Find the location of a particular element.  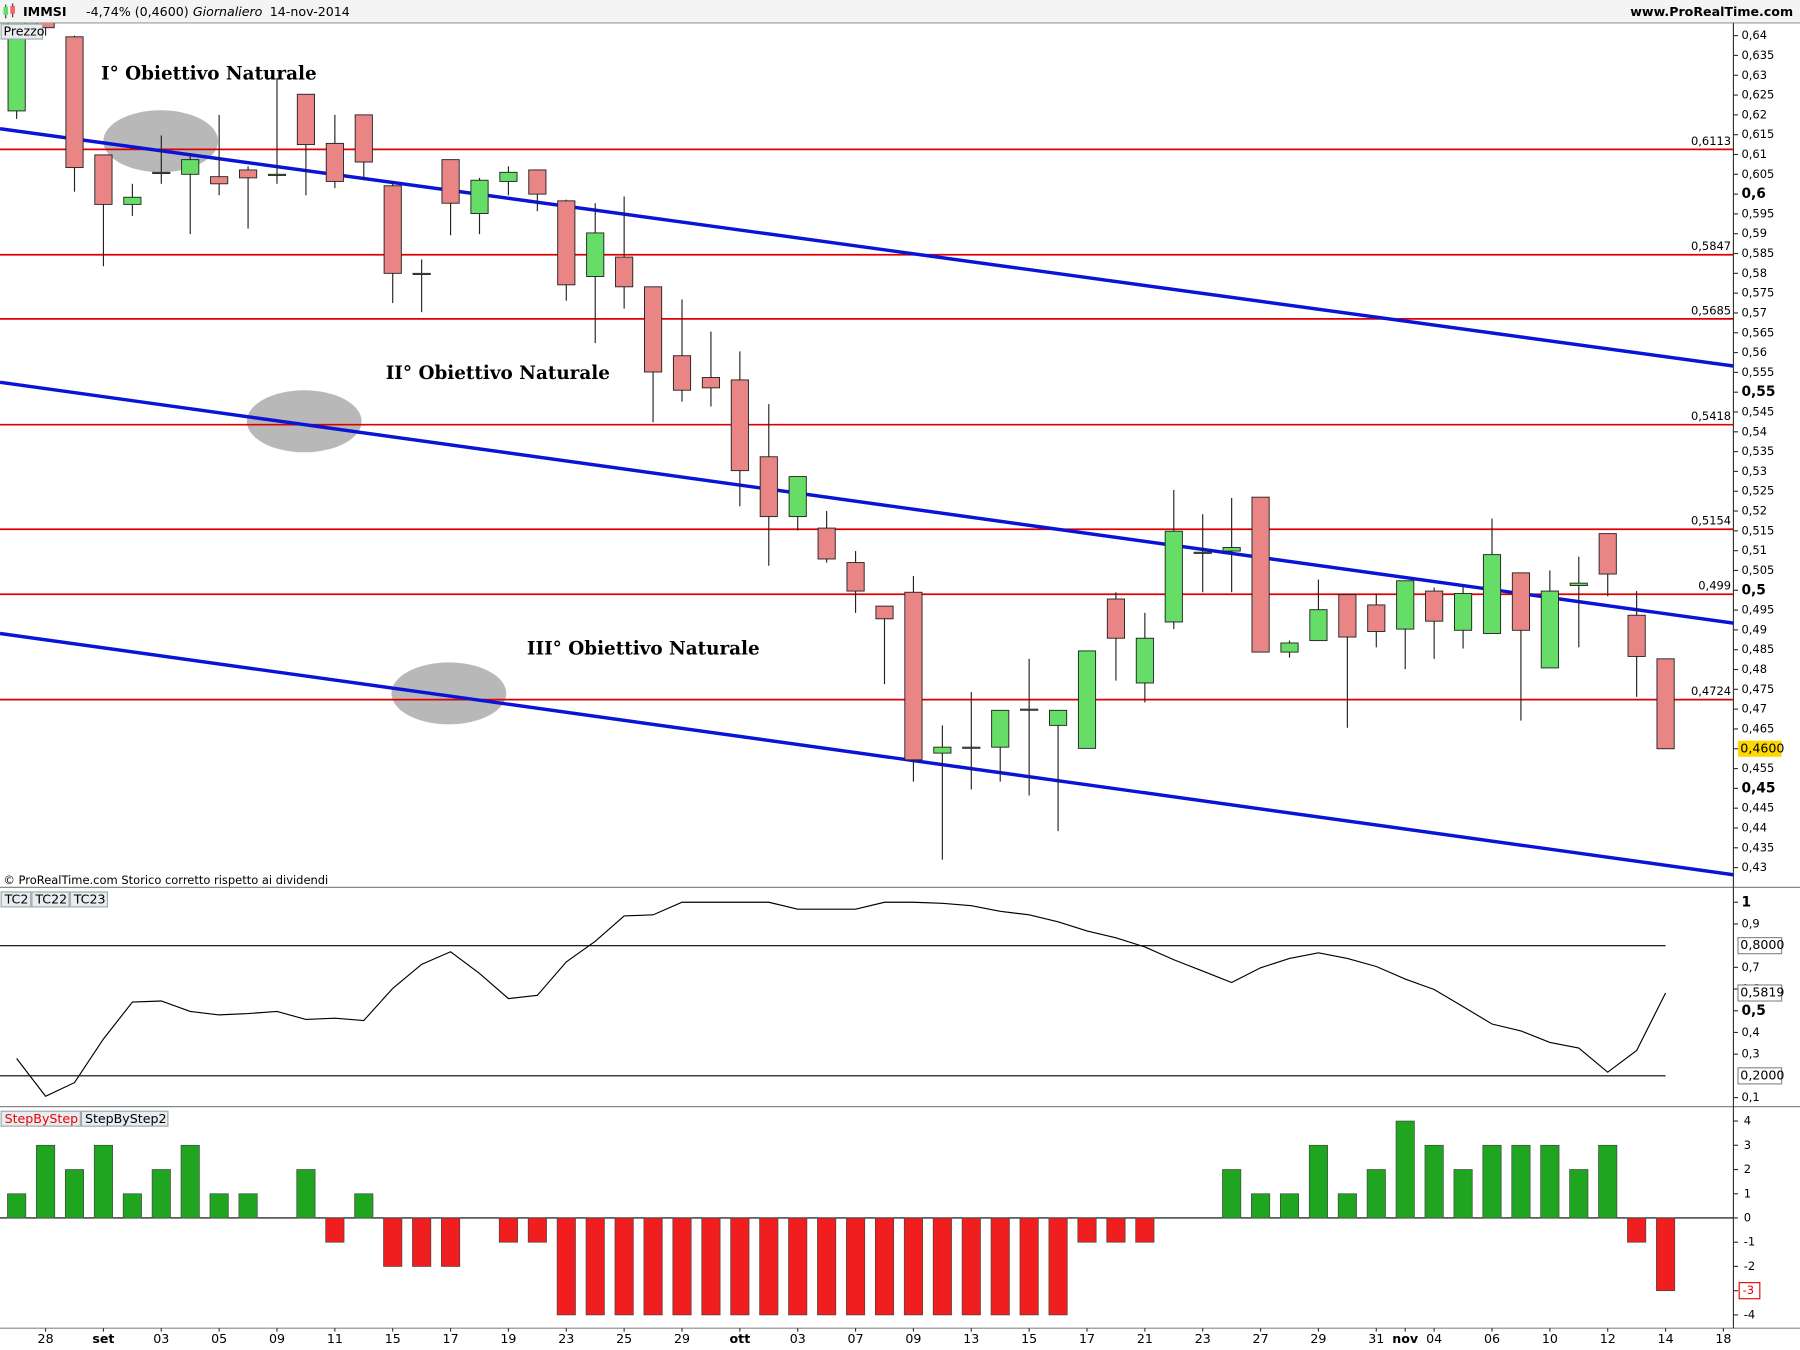

y-tick-label: 3 is located at coordinates (1747, 1145).